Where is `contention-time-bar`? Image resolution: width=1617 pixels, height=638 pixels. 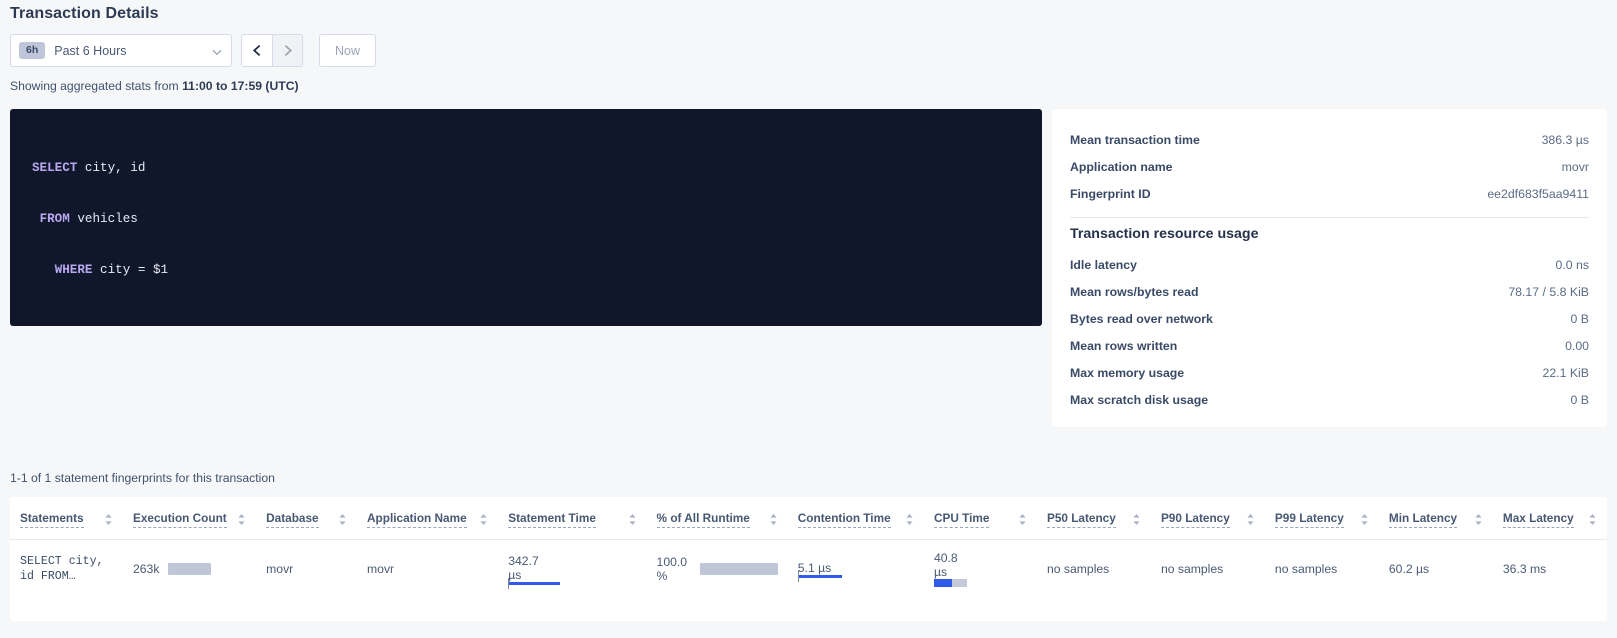 contention-time-bar is located at coordinates (855, 576).